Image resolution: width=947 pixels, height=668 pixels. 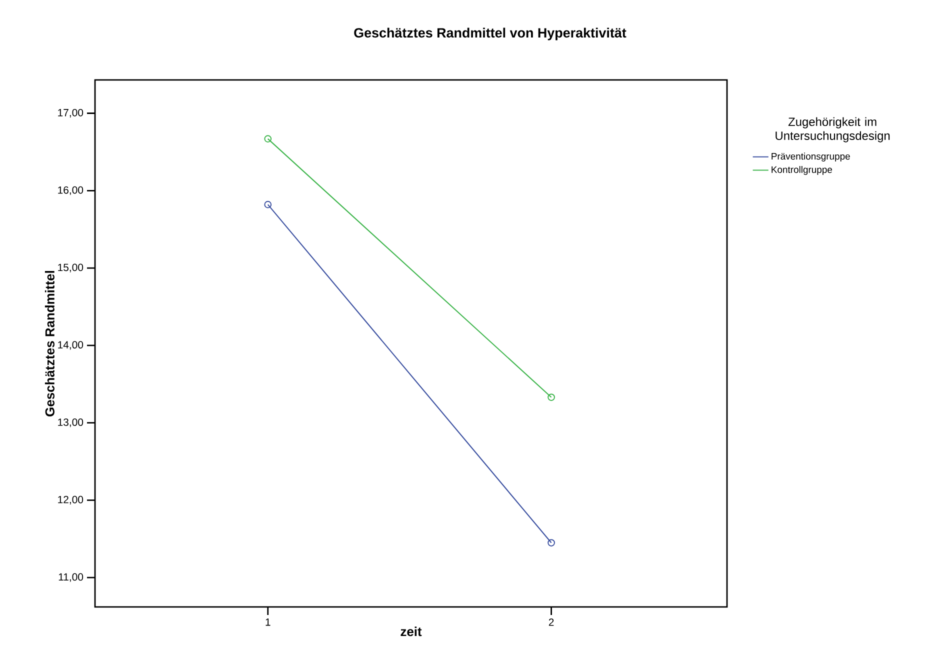 I want to click on x-tick-label: 2, so click(x=551, y=622).